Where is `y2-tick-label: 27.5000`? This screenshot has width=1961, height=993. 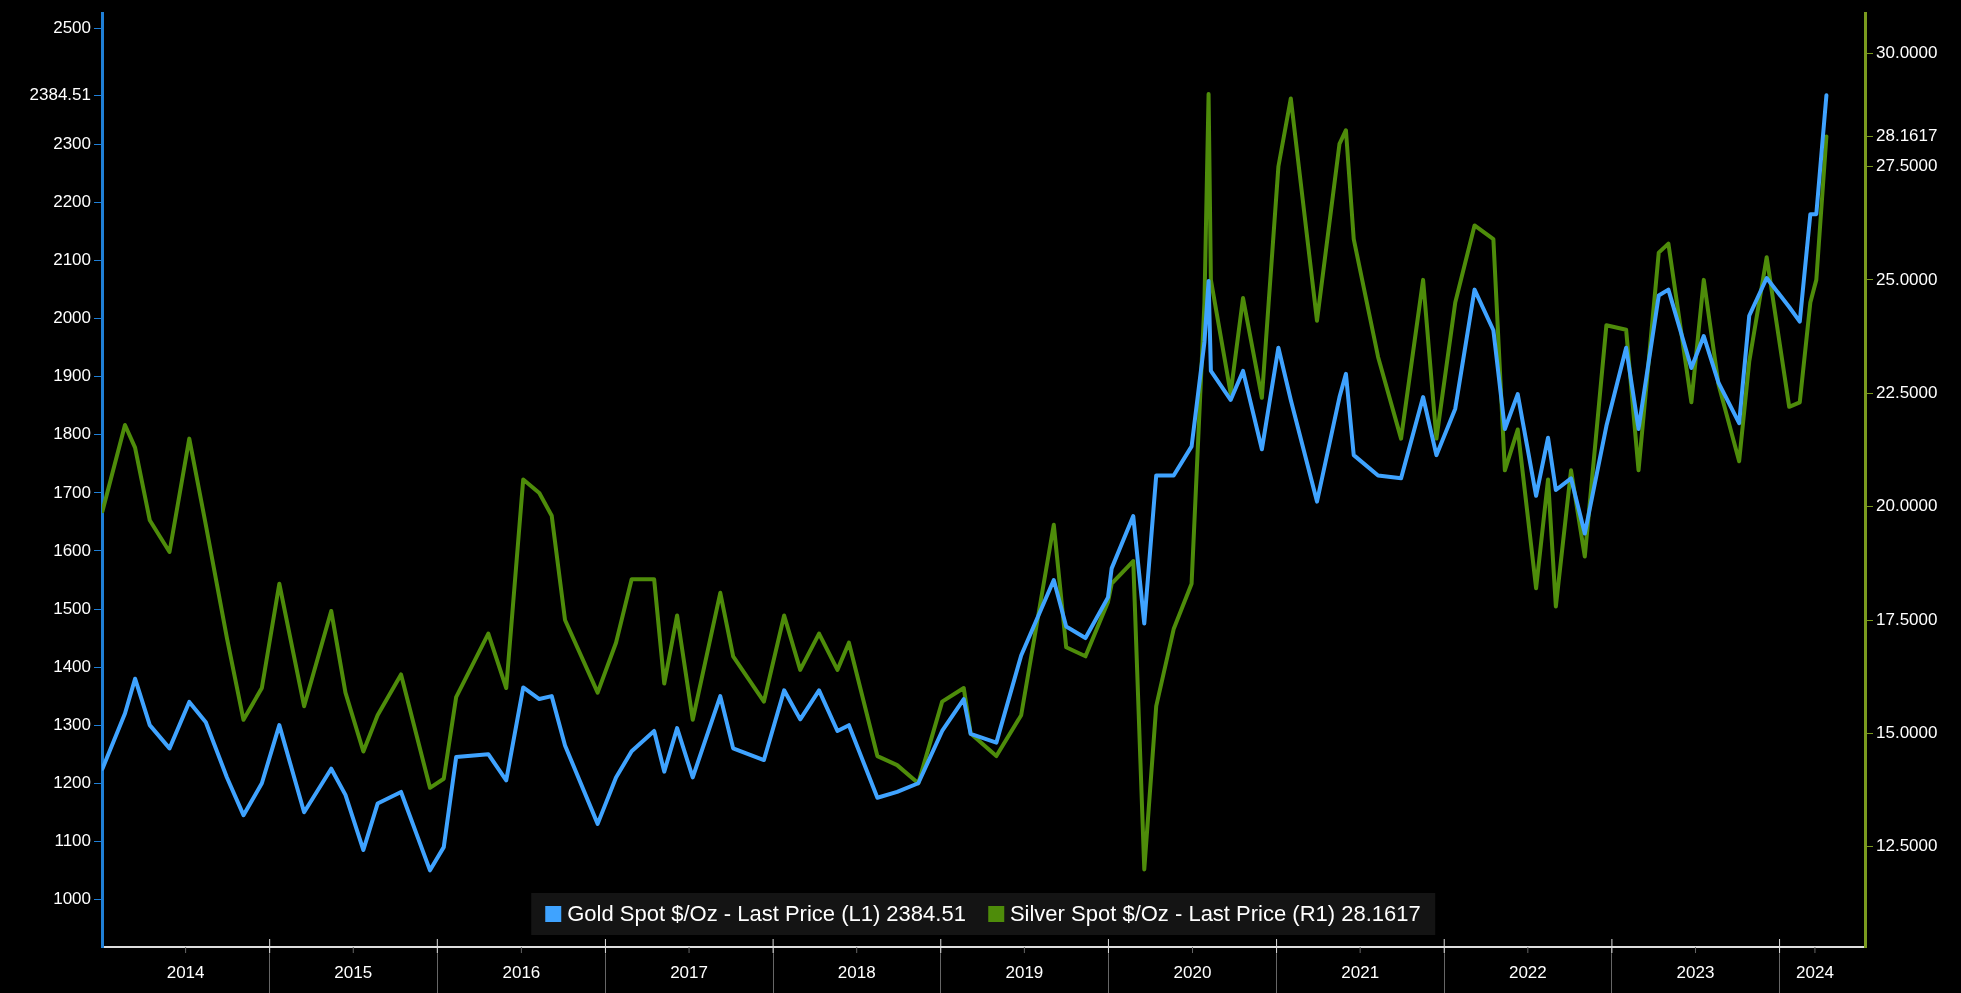 y2-tick-label: 27.5000 is located at coordinates (1907, 166).